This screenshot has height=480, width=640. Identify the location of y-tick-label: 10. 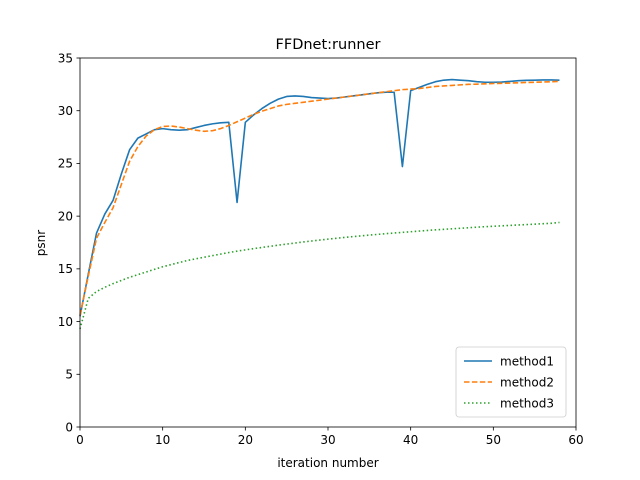
(65, 322).